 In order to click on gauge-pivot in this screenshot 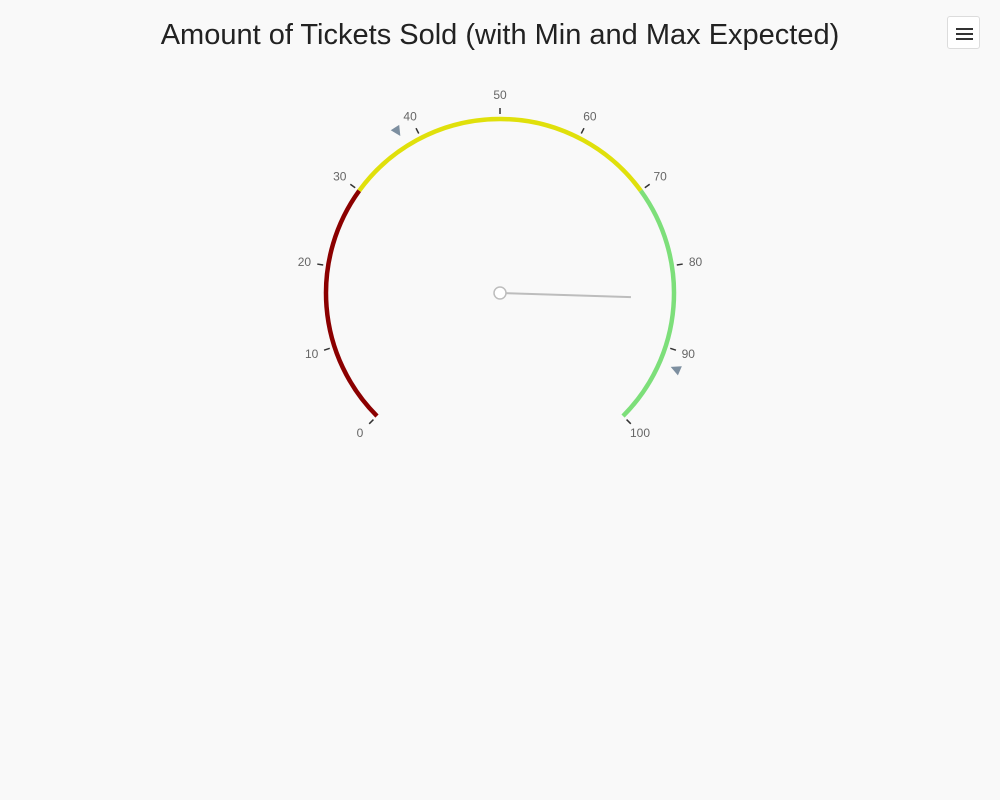, I will do `click(500, 293)`.